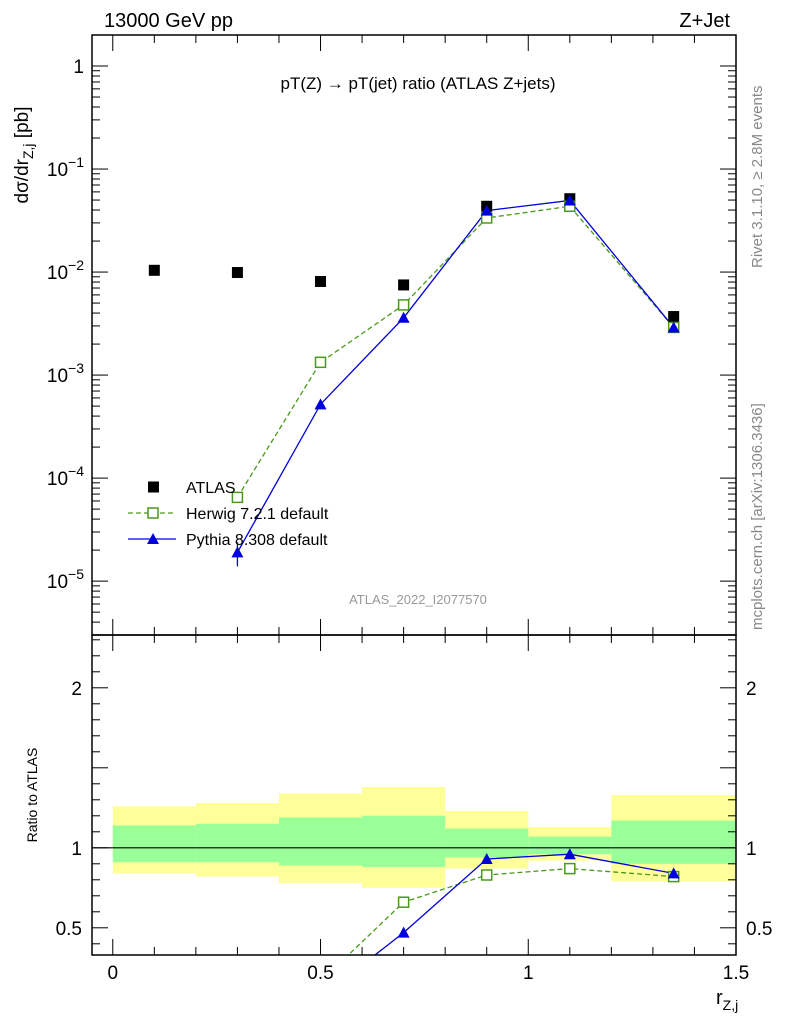 The width and height of the screenshot is (786, 1024). I want to click on x-tick-label: 1.5, so click(736, 973).